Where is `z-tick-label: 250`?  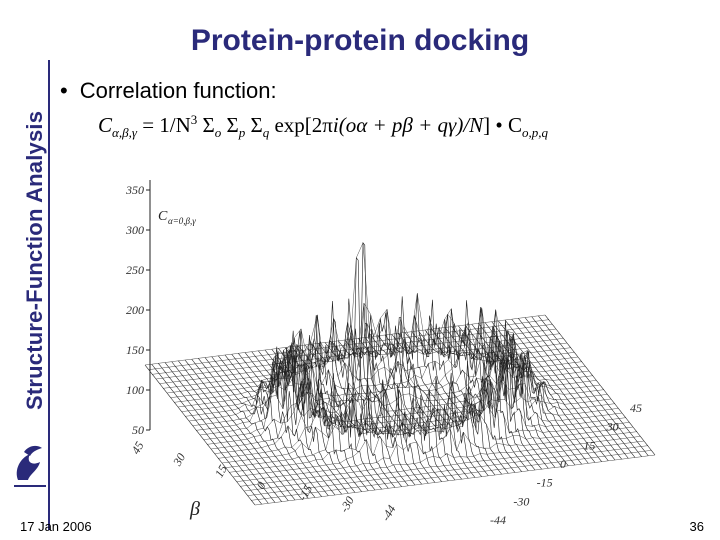
z-tick-label: 250 is located at coordinates (135, 270).